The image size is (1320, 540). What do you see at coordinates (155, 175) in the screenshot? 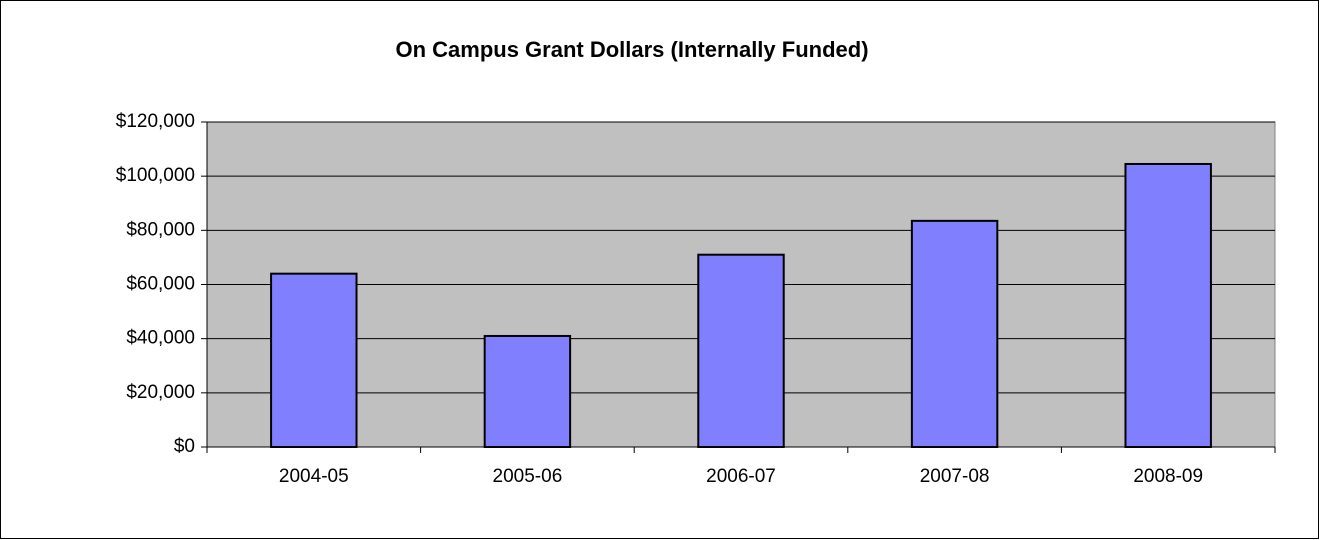
I see `y-tick-label: $100,000` at bounding box center [155, 175].